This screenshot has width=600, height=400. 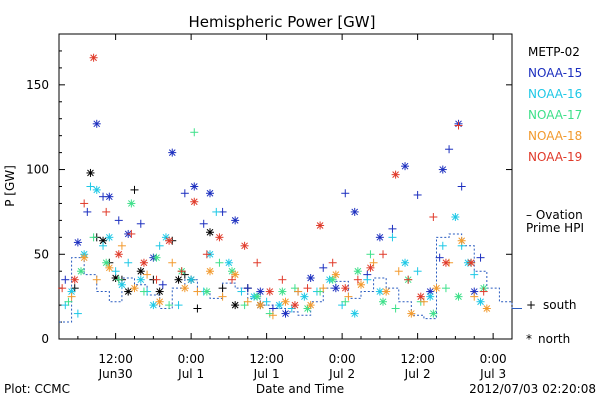 I want to click on legend-entry: NOAA-18, so click(x=555, y=136).